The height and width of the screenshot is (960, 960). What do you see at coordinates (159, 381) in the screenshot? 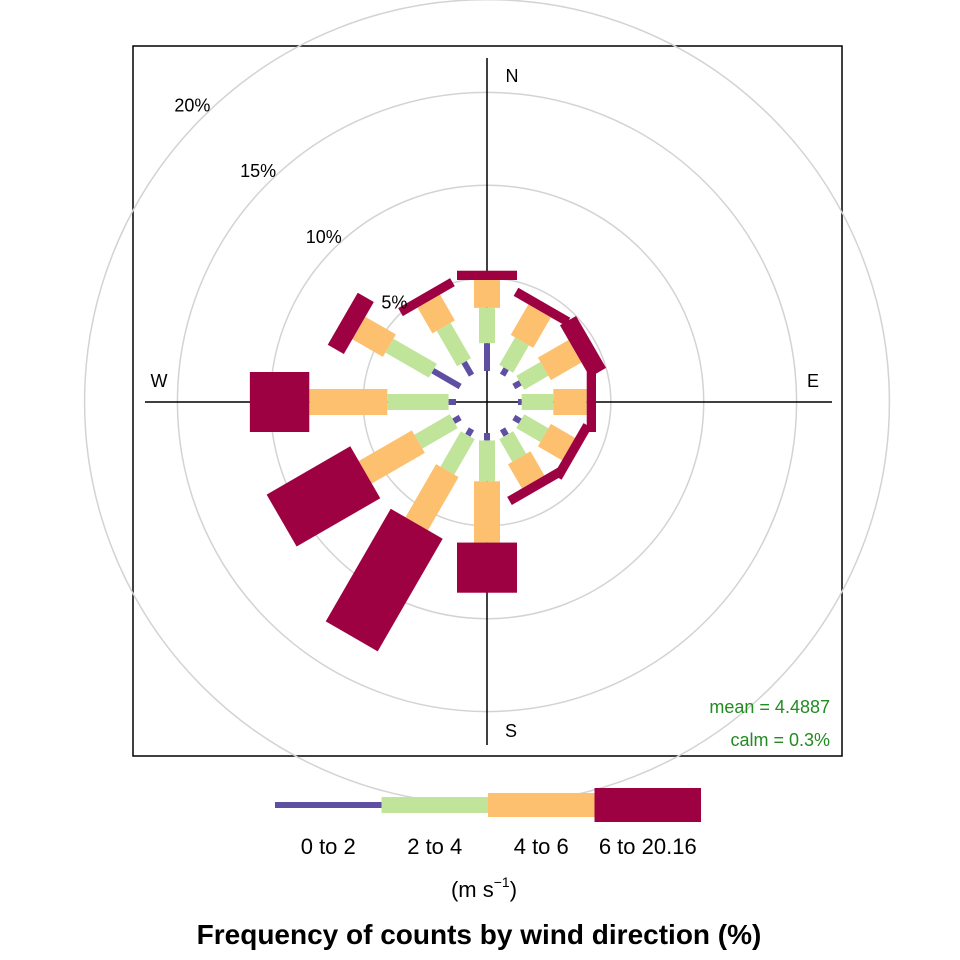
I see `compass-w-label: W` at bounding box center [159, 381].